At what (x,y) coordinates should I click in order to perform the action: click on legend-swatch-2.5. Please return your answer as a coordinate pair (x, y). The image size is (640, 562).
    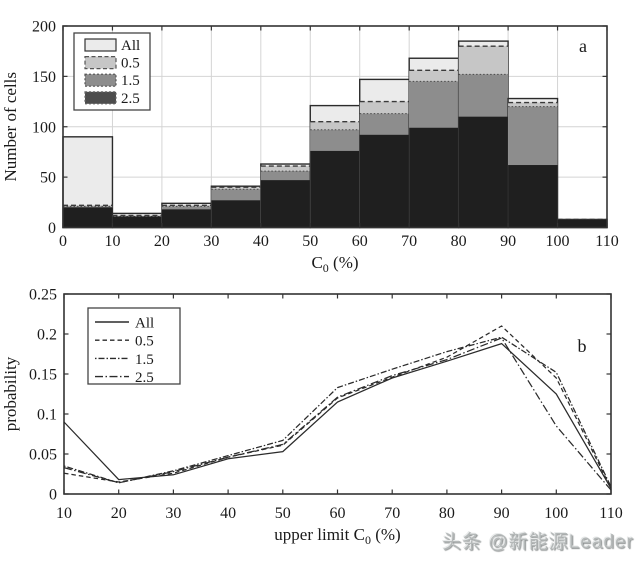
    Looking at the image, I should click on (100, 98).